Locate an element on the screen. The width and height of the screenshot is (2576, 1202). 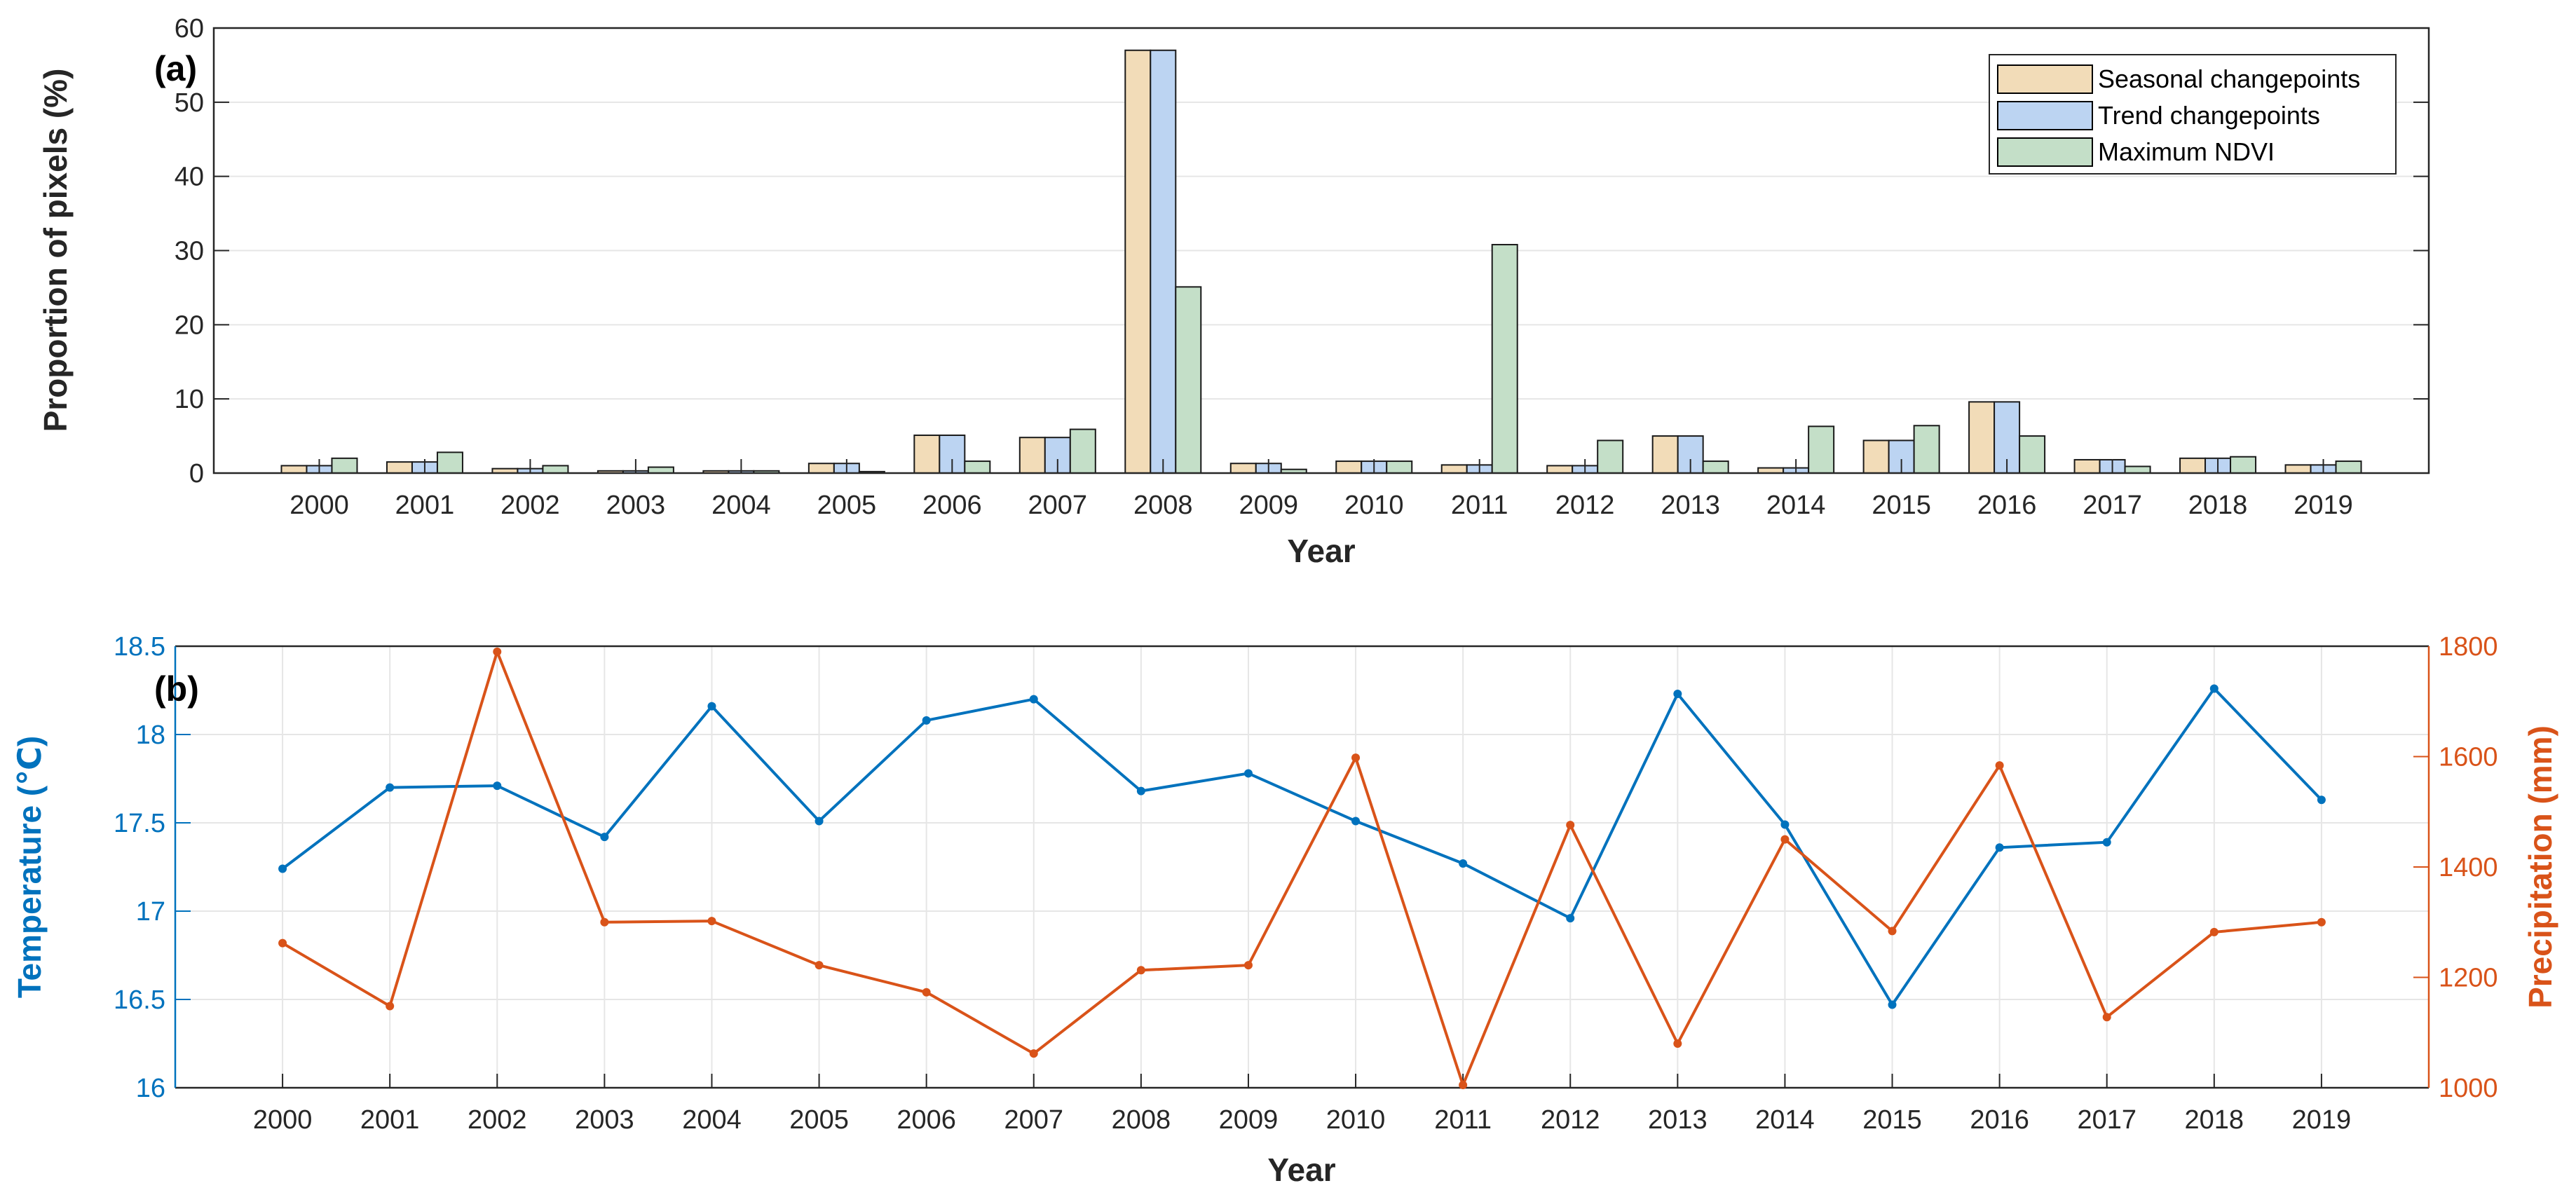
panel-b-label: (b) is located at coordinates (176, 689).